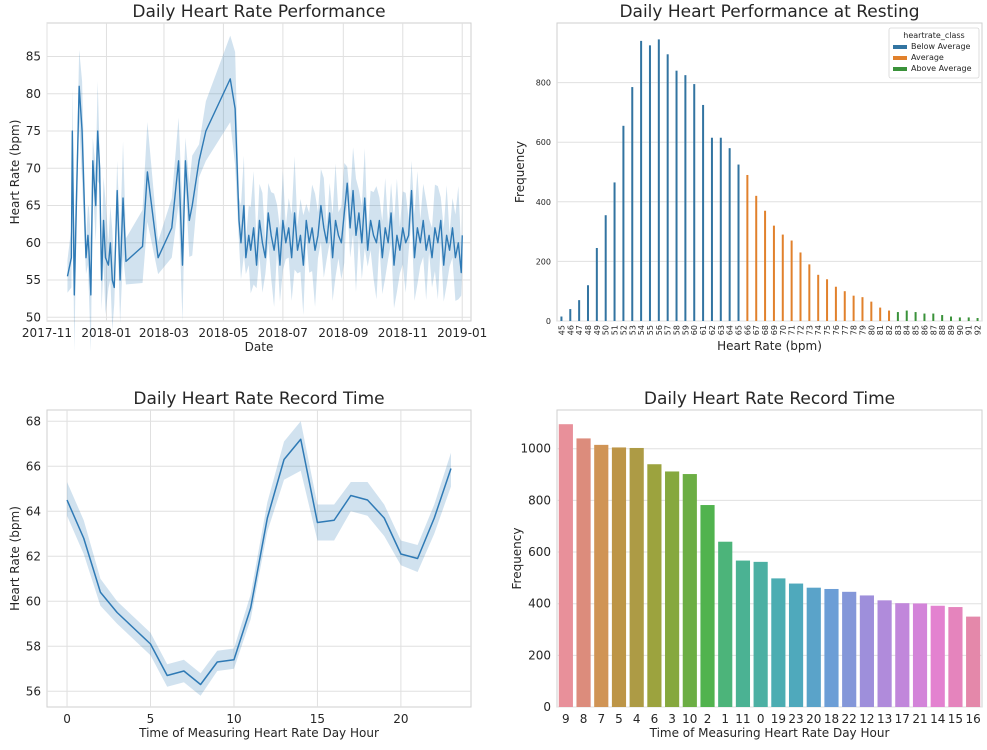  Describe the element at coordinates (902, 719) in the screenshot. I see `x-tick-label: 17` at that location.